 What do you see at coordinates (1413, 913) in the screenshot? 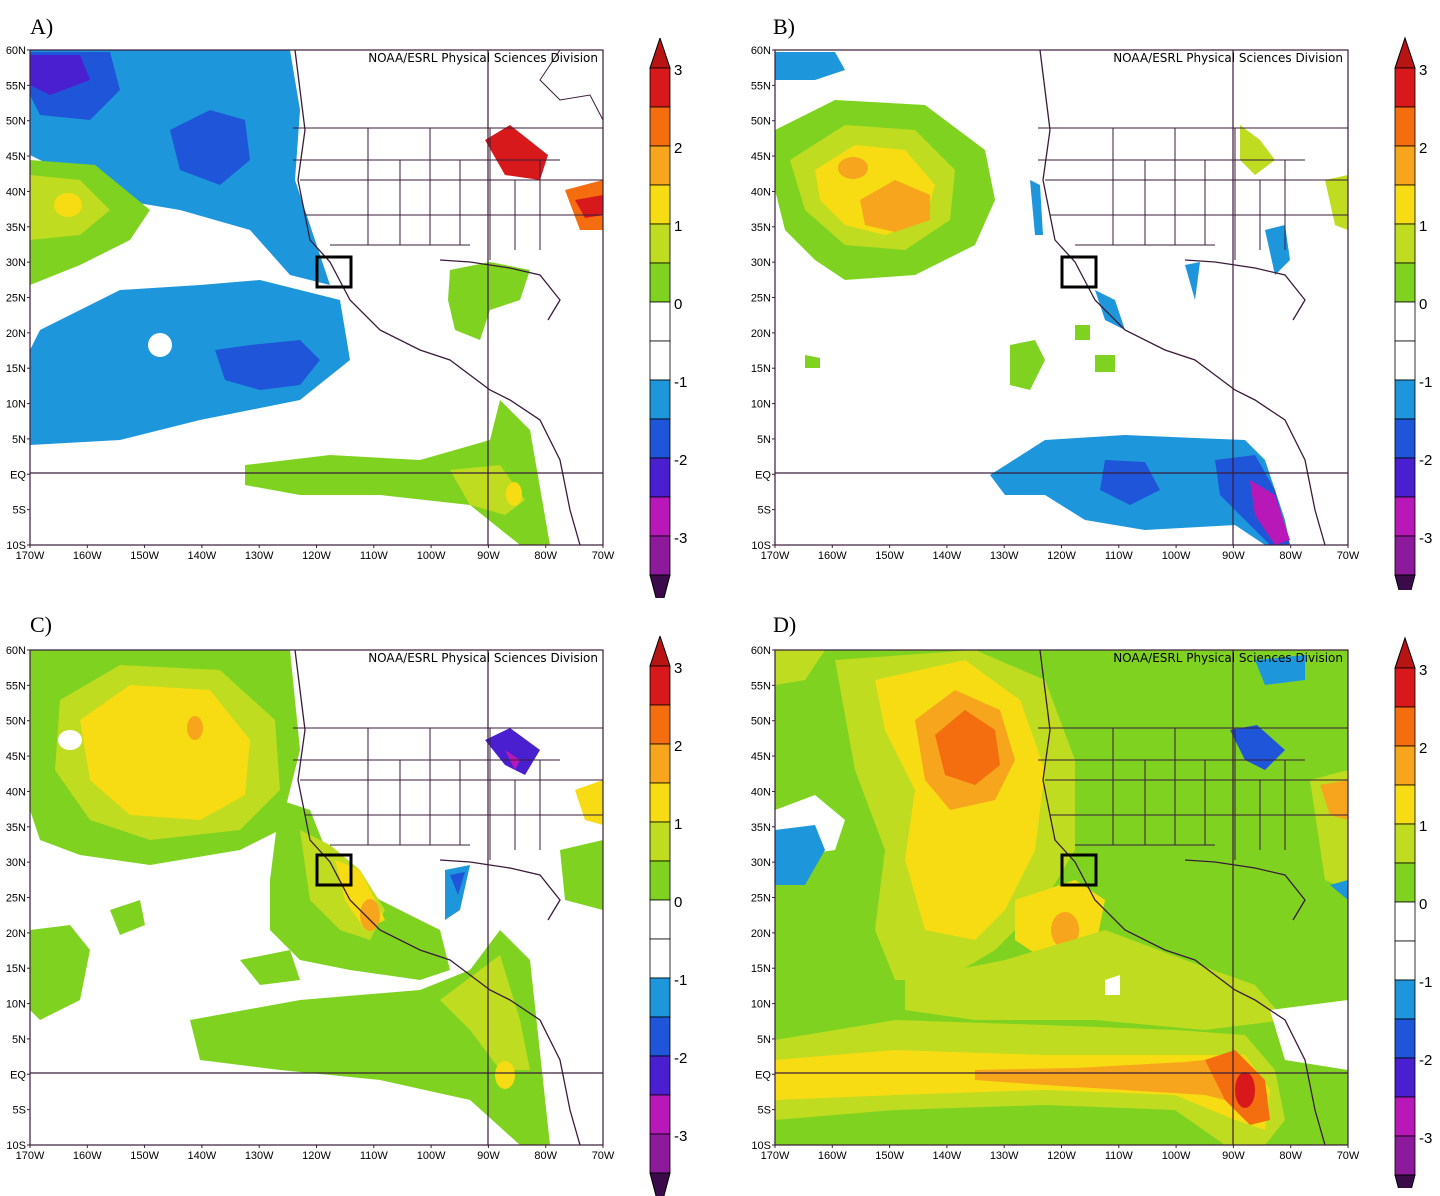
I see `colorbar: 3 2 1 0 -1 -2 -3` at bounding box center [1413, 913].